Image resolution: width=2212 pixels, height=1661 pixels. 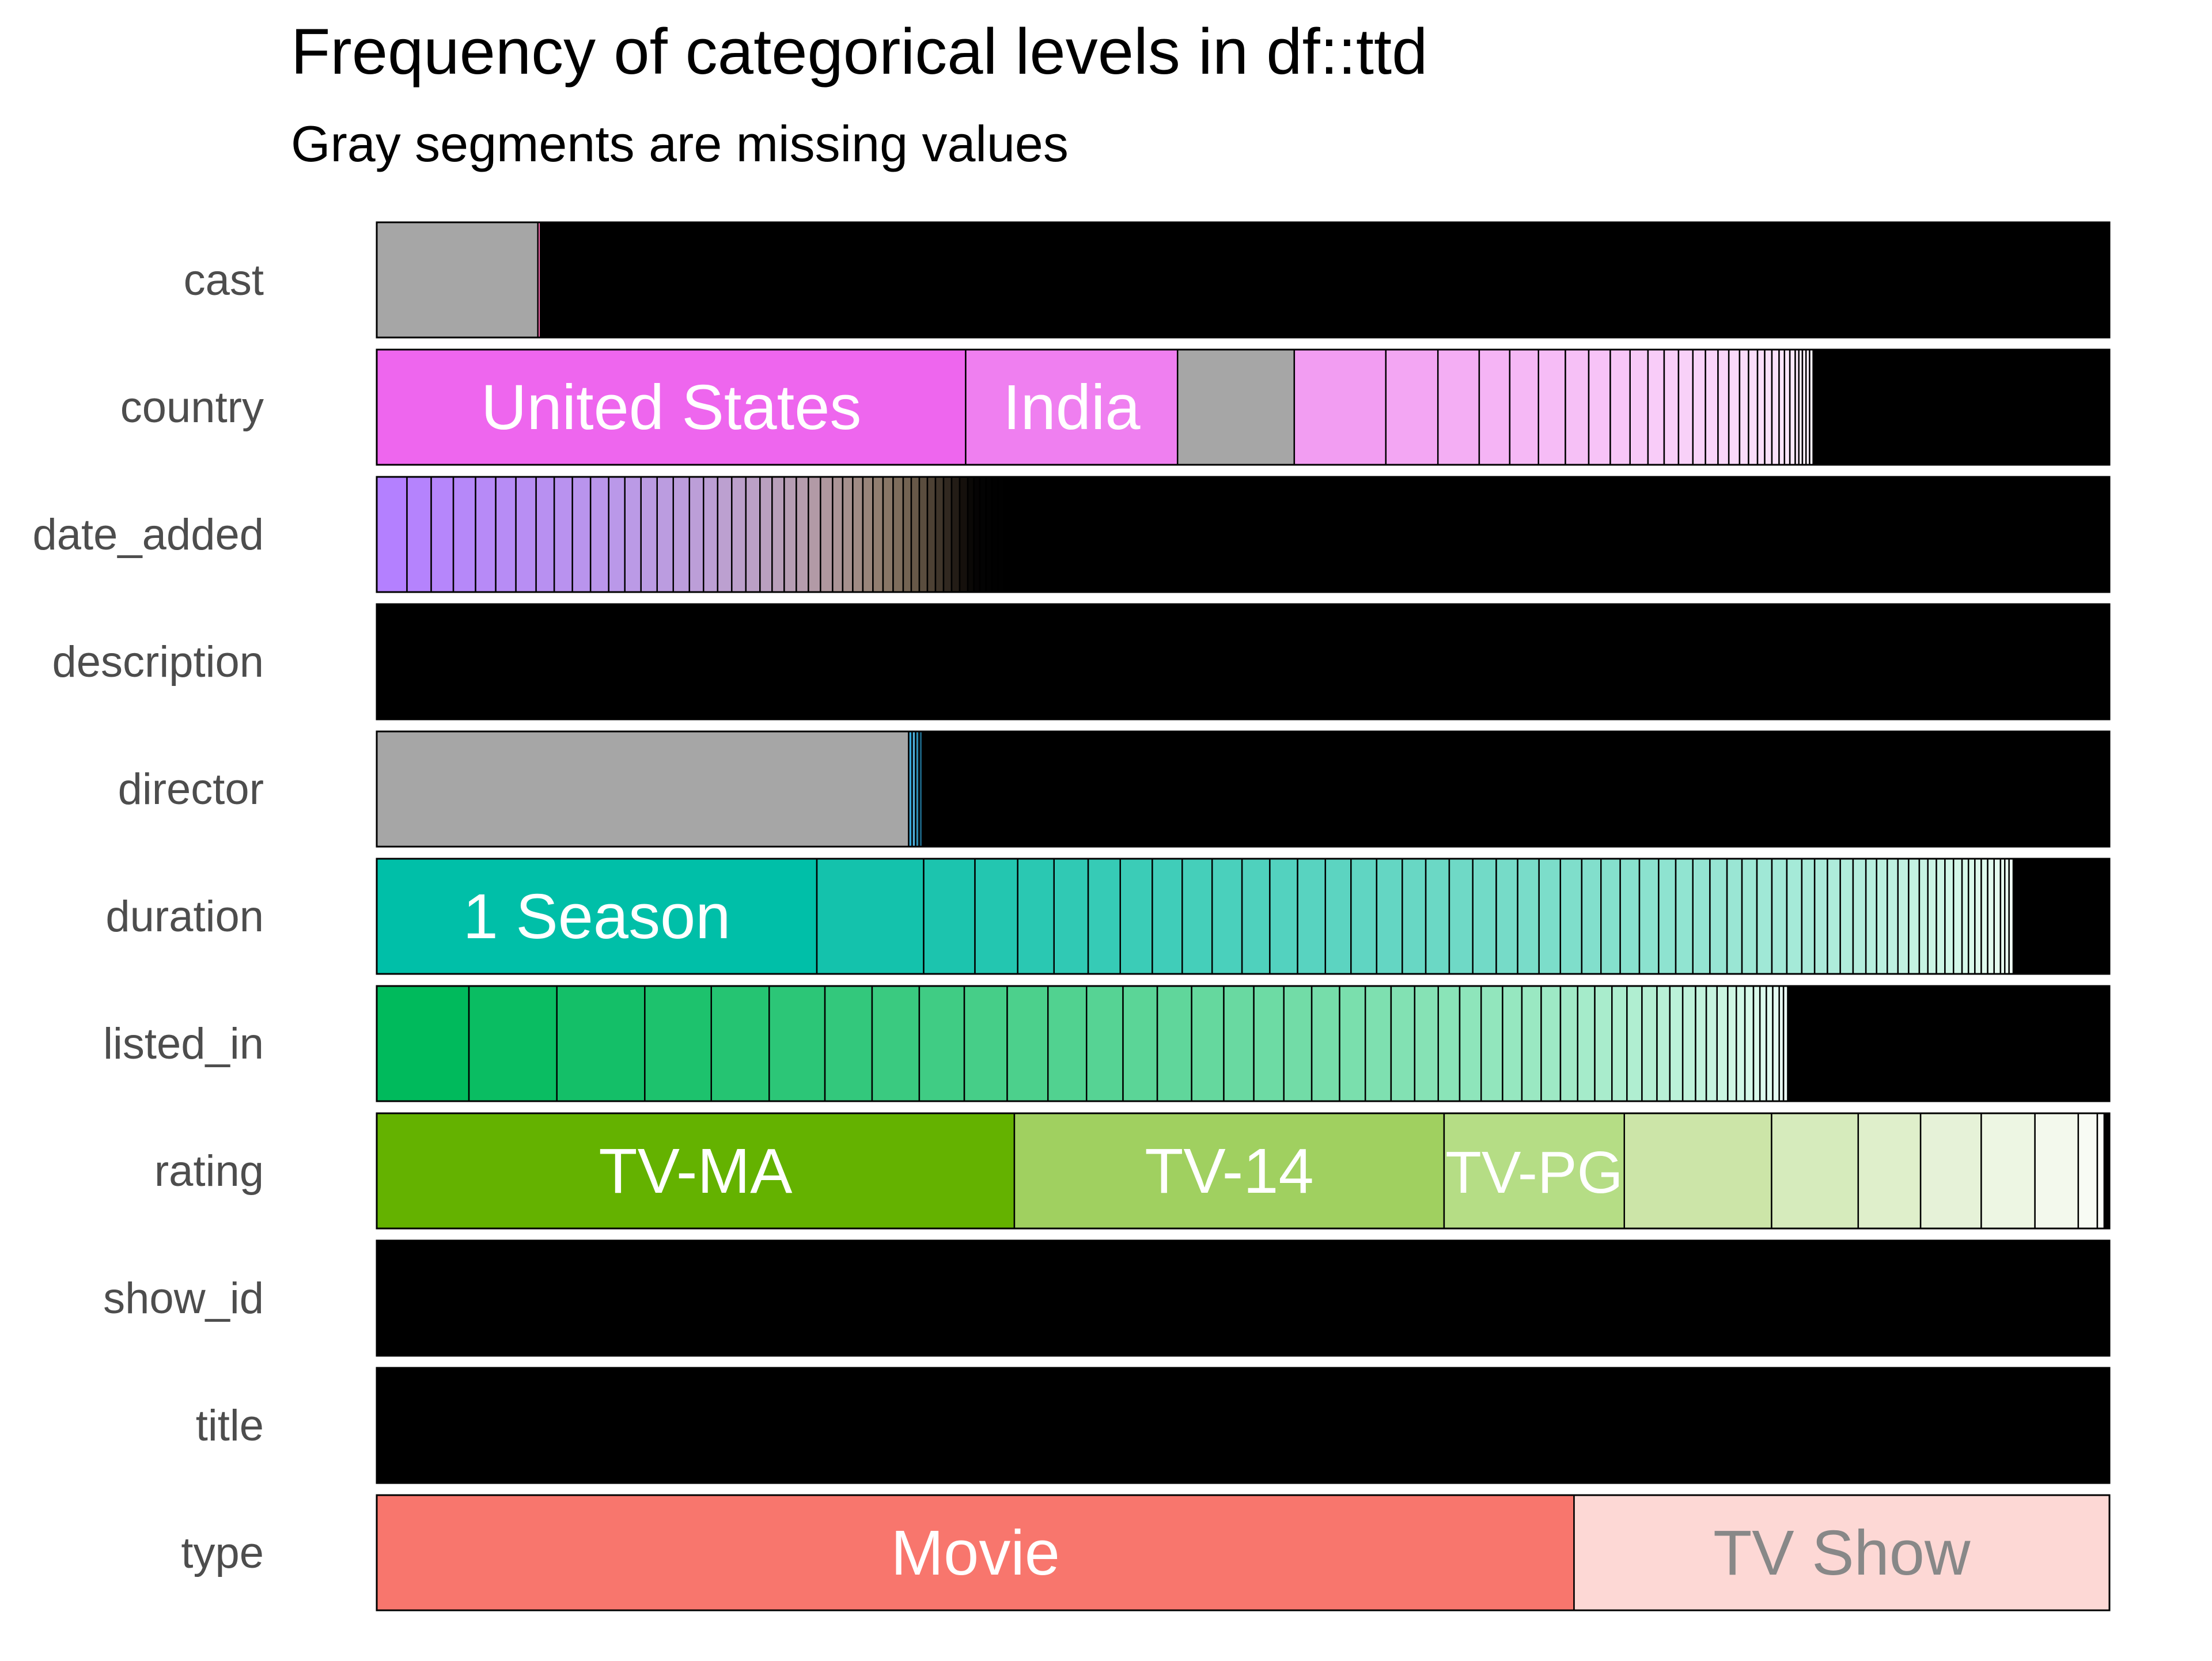 I want to click on row-type: type Movie TV Show, so click(x=1146, y=1552).